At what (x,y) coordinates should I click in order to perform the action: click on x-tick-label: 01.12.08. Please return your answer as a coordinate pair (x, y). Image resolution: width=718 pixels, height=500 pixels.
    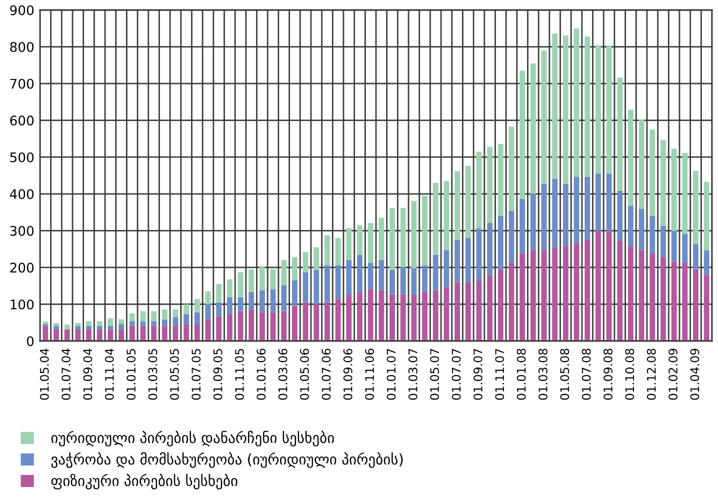
    Looking at the image, I should click on (651, 374).